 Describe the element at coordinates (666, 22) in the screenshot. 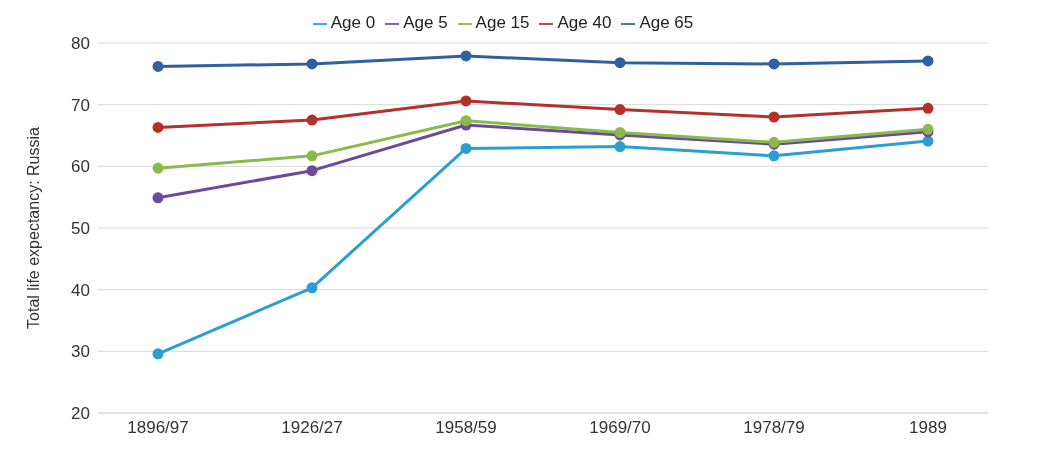

I see `legend-label: Age 65` at that location.